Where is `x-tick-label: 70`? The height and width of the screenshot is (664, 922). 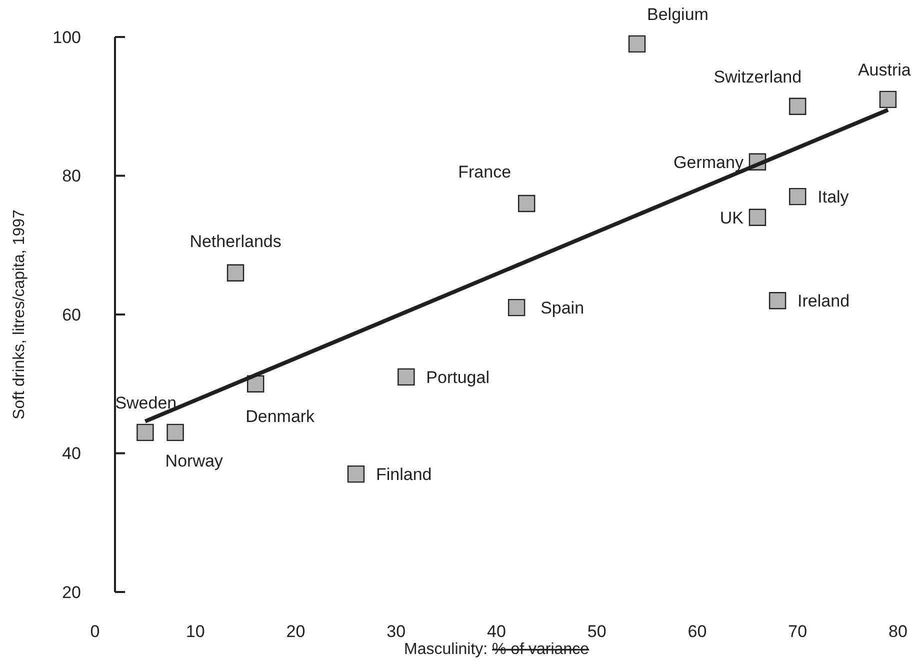 x-tick-label: 70 is located at coordinates (798, 631).